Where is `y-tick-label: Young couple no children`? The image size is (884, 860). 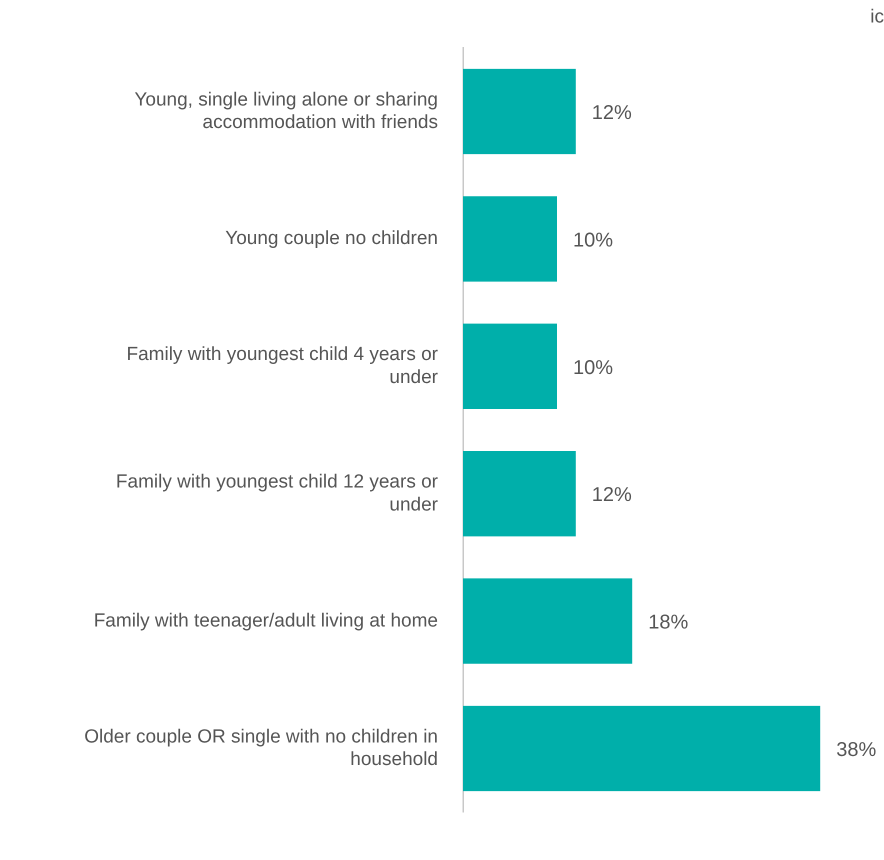 y-tick-label: Young couple no children is located at coordinates (331, 239).